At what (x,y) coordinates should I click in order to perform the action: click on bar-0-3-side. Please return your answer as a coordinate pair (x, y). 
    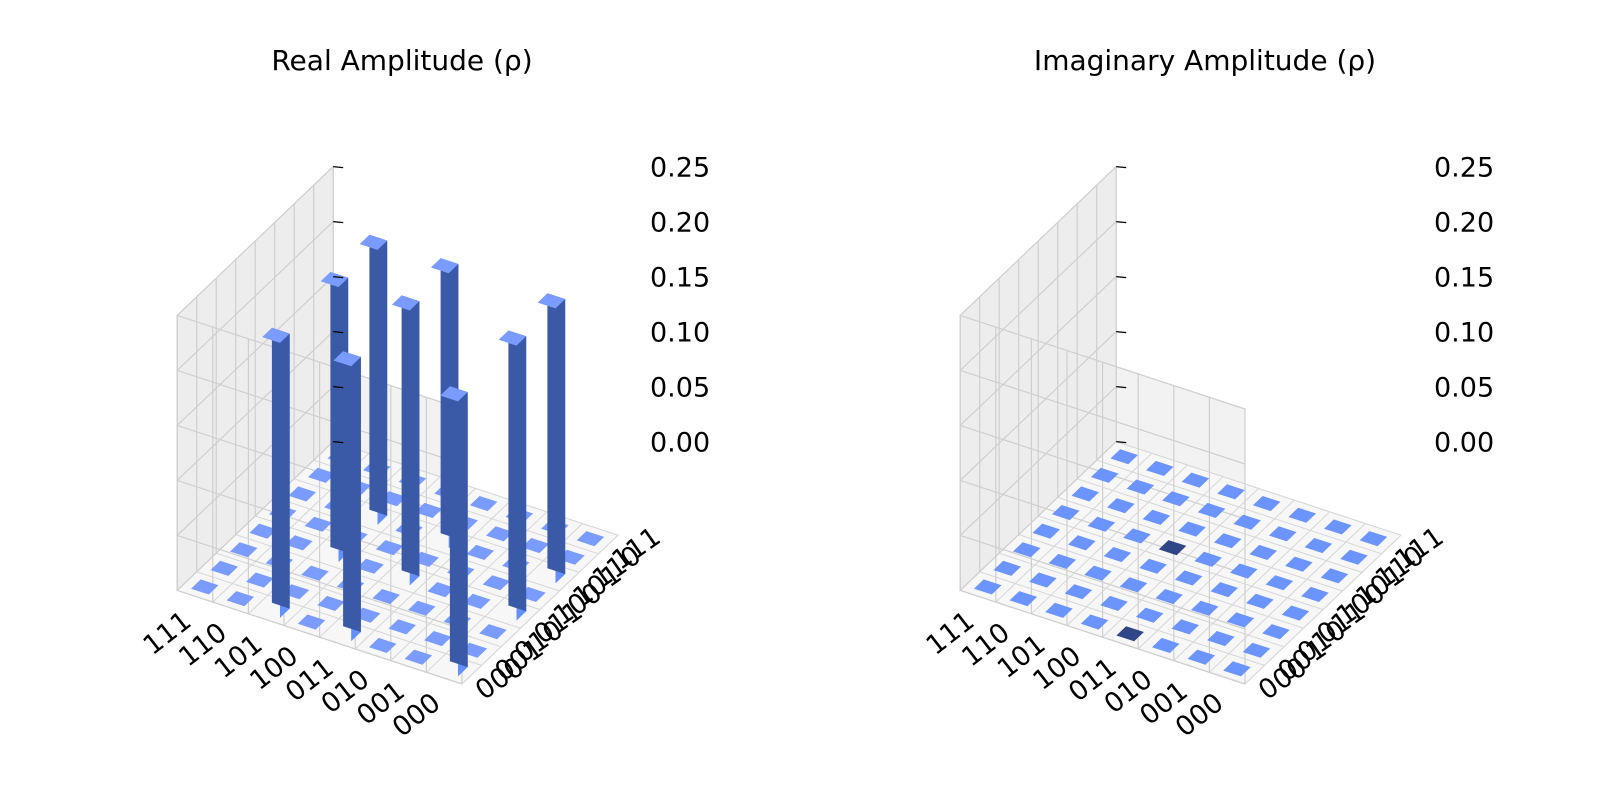
    Looking at the image, I should click on (517, 471).